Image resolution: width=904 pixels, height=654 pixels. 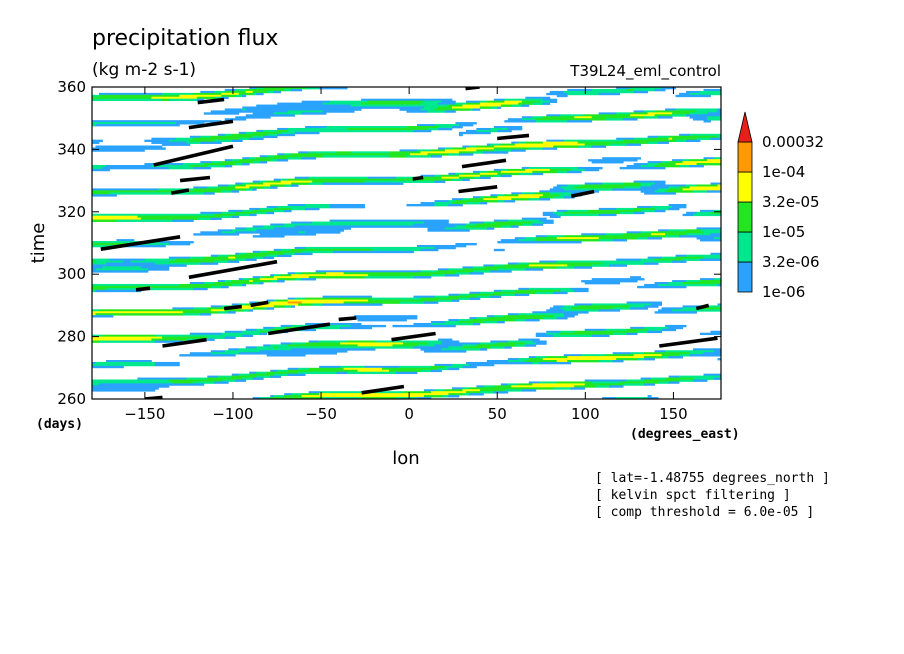 What do you see at coordinates (783, 292) in the screenshot?
I see `colorbar-label: 1e-06` at bounding box center [783, 292].